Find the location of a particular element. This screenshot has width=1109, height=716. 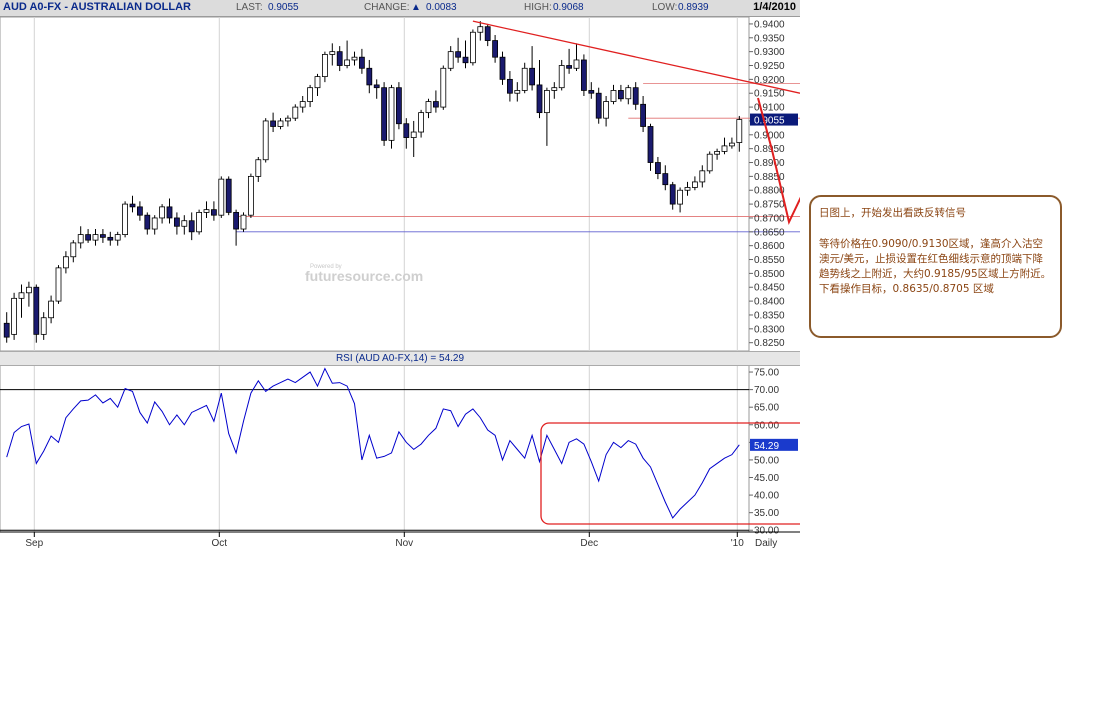

rsi-highlight-box is located at coordinates (670, 473).